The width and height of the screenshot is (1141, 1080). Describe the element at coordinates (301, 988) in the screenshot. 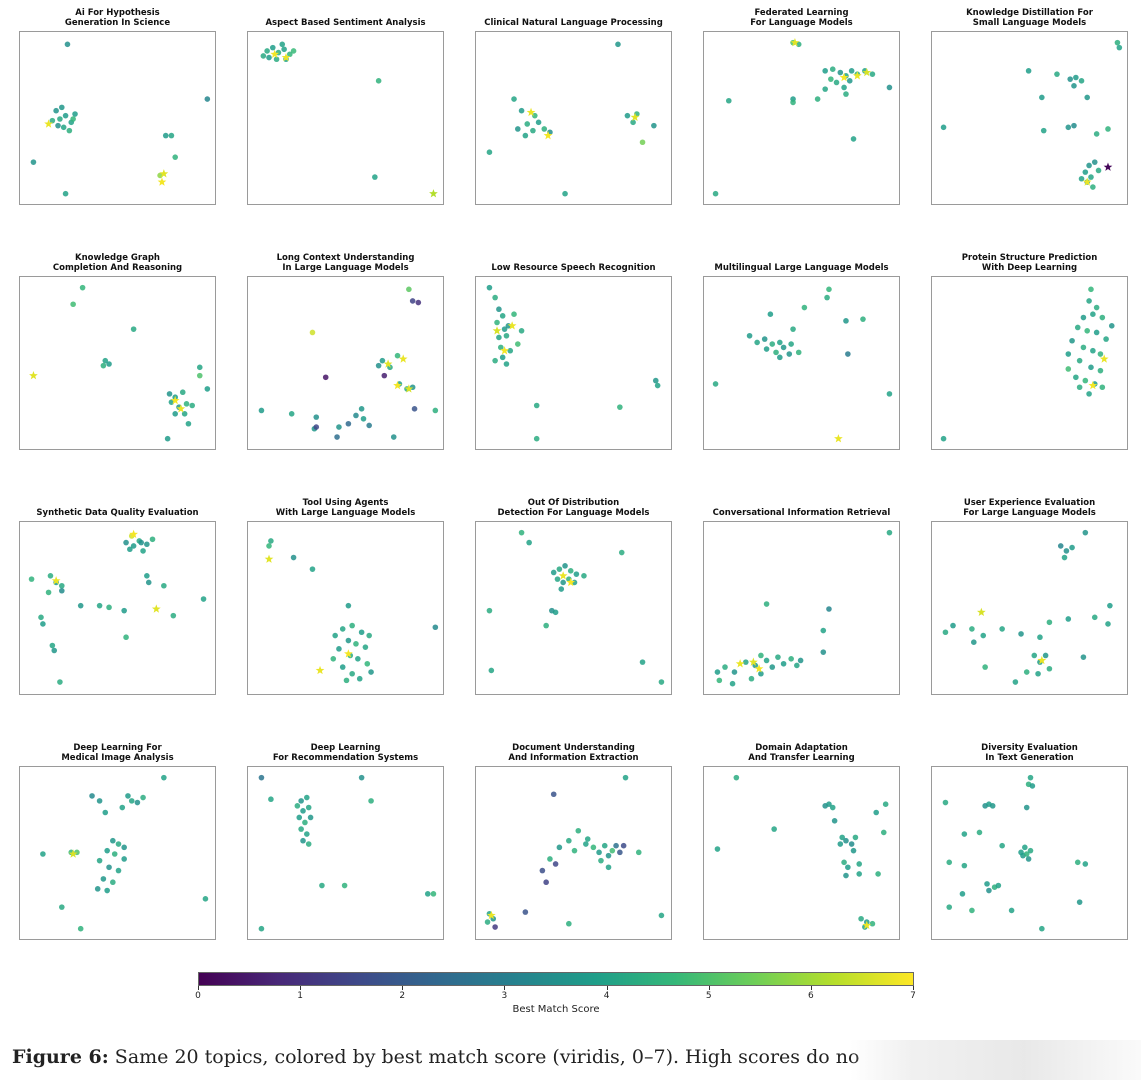

I see `colorbar-tick-mark` at that location.